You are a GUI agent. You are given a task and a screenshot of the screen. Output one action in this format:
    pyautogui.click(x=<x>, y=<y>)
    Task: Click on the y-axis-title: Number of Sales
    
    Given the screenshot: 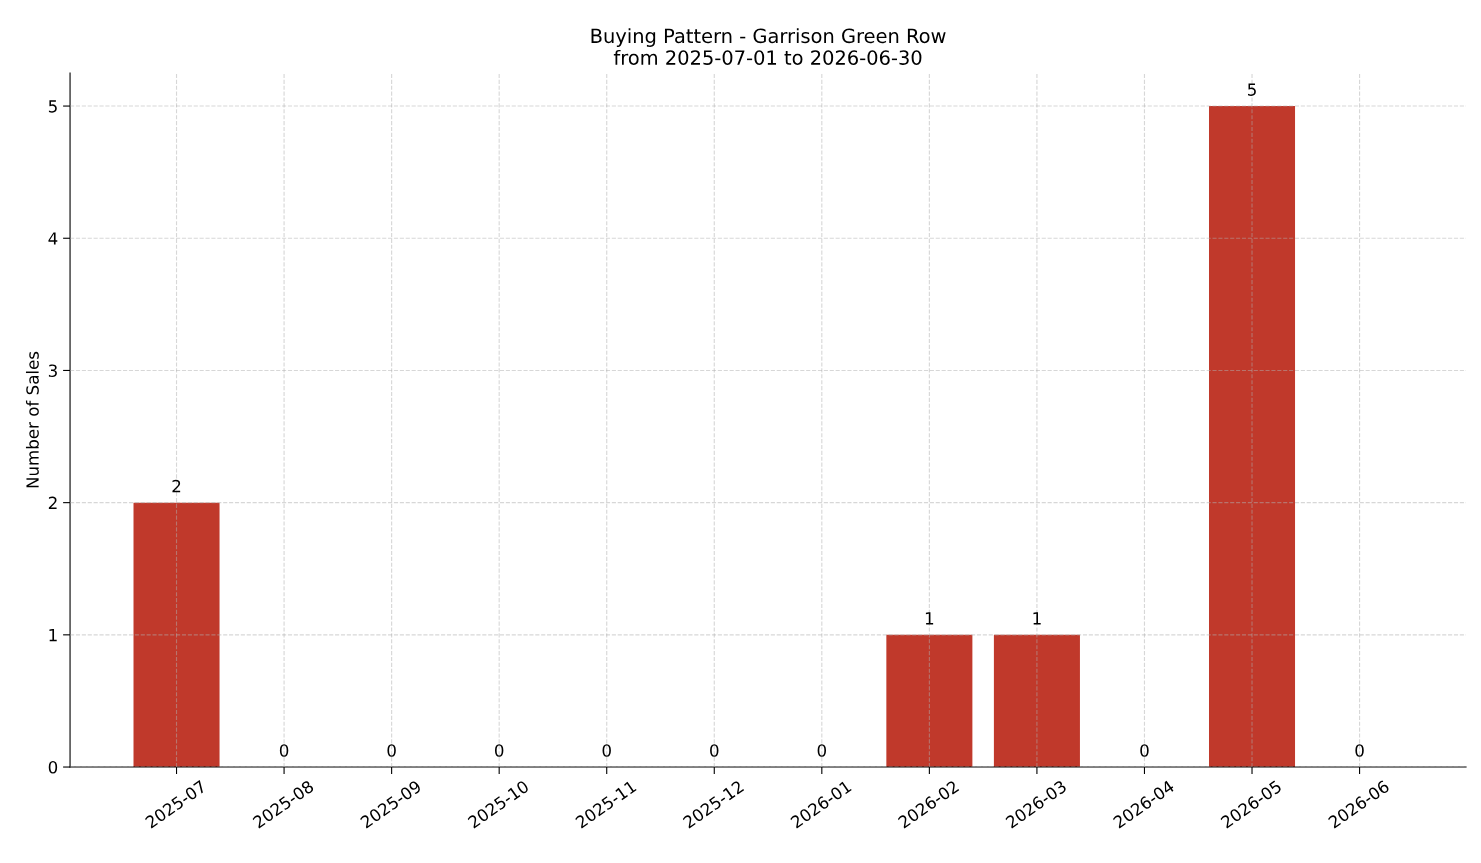 What is the action you would take?
    pyautogui.click(x=32, y=419)
    